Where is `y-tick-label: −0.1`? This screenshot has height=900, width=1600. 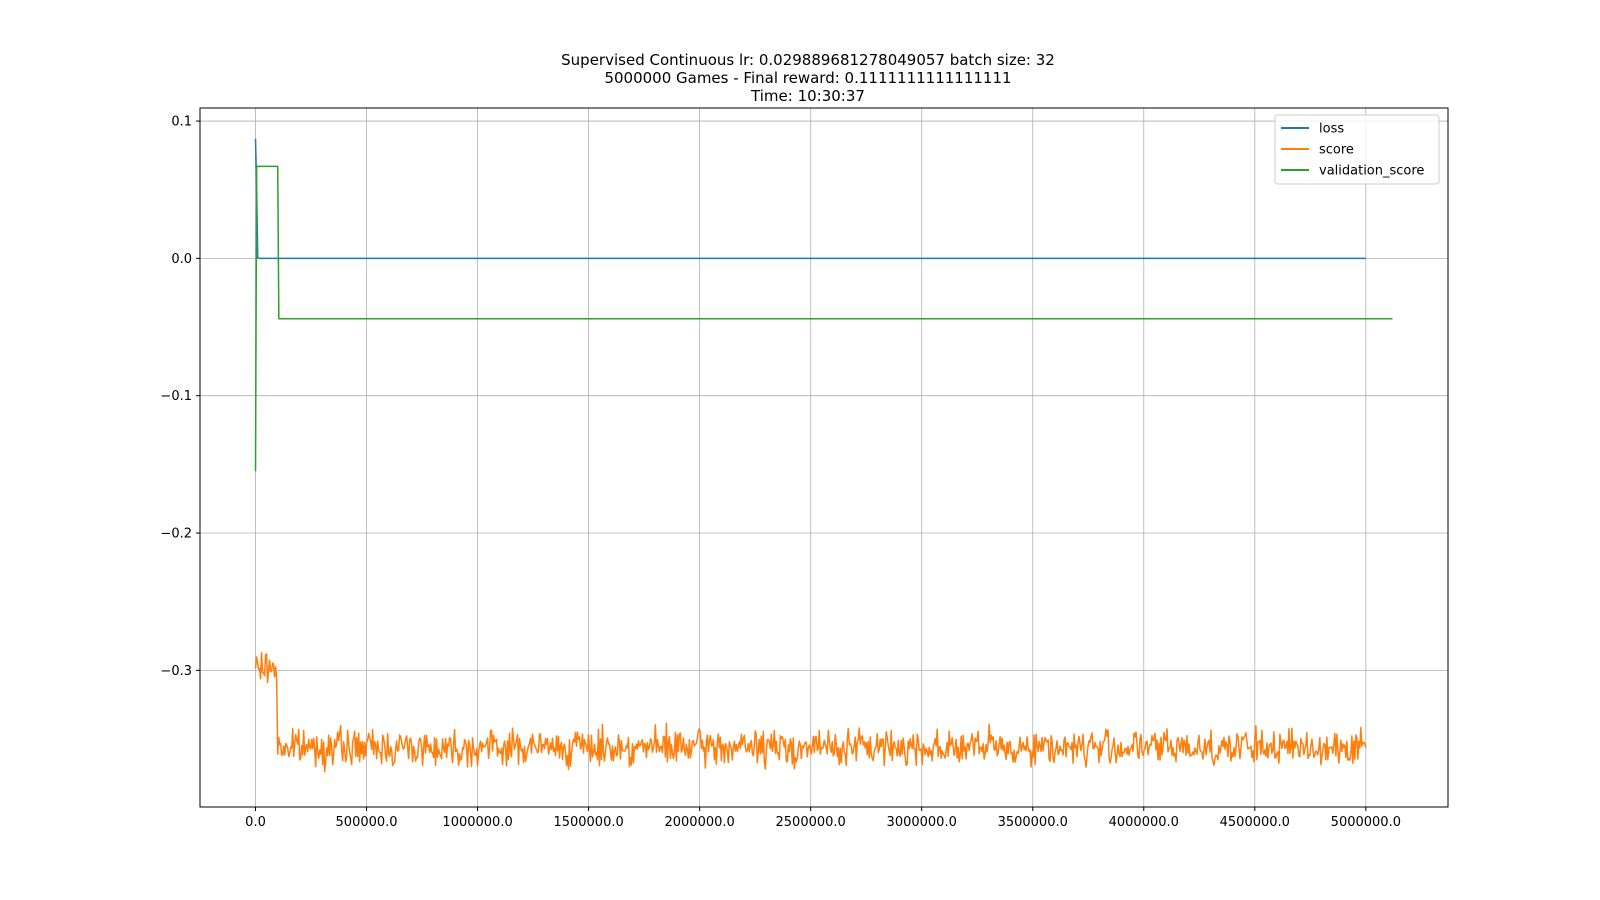
y-tick-label: −0.1 is located at coordinates (176, 396).